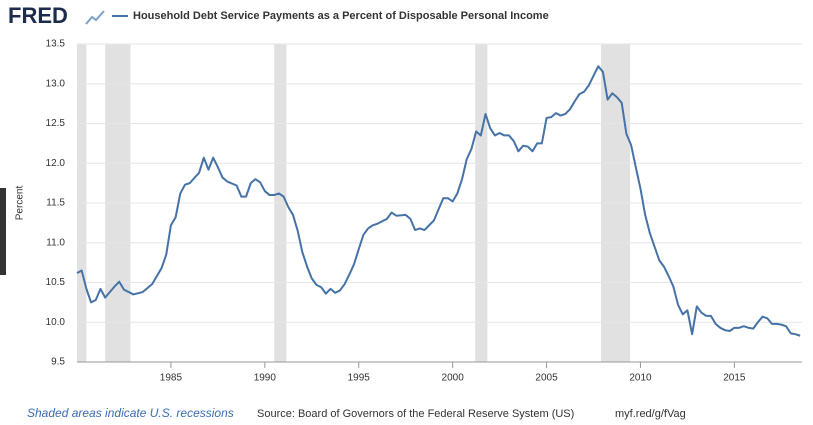 This screenshot has height=425, width=813. What do you see at coordinates (20, 203) in the screenshot?
I see `y-axis-label: Percent` at bounding box center [20, 203].